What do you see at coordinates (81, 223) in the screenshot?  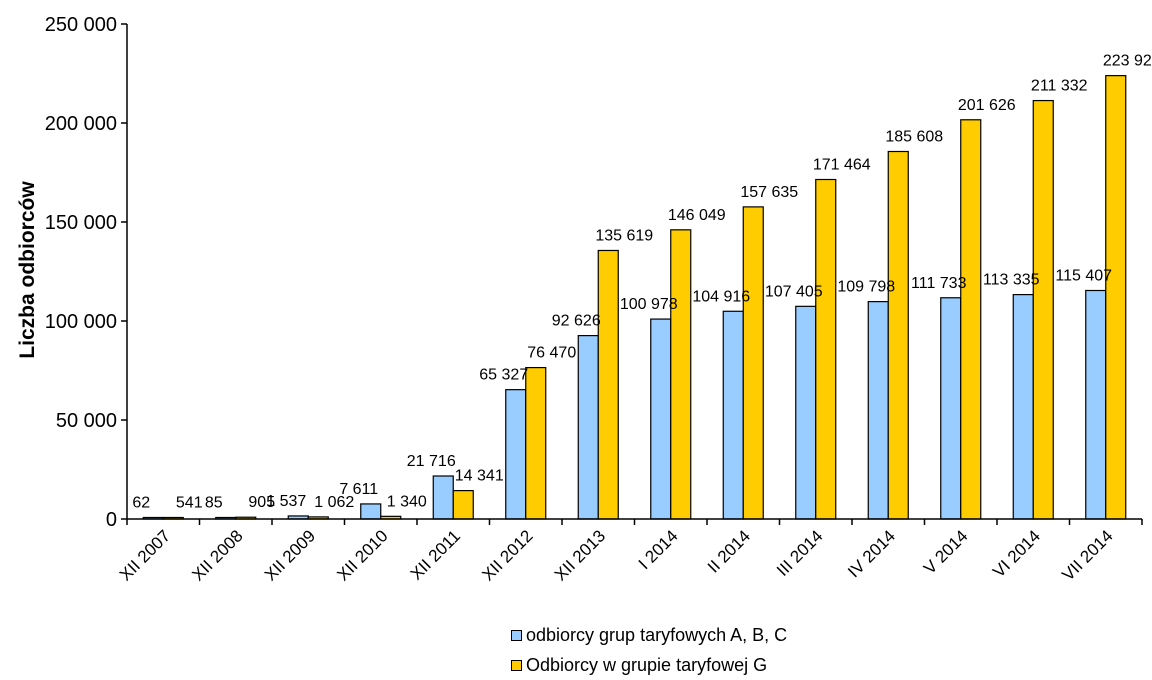 I see `y-tick-label: 150 000` at bounding box center [81, 223].